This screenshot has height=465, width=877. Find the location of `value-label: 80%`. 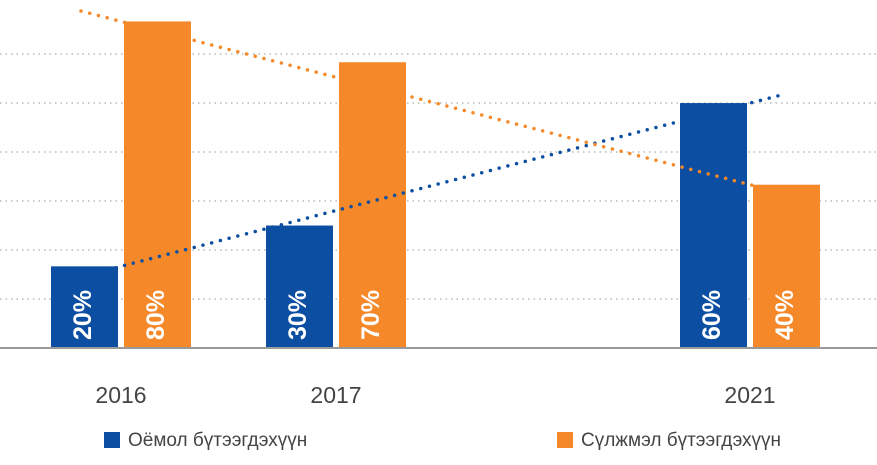

value-label: 80% is located at coordinates (156, 315).